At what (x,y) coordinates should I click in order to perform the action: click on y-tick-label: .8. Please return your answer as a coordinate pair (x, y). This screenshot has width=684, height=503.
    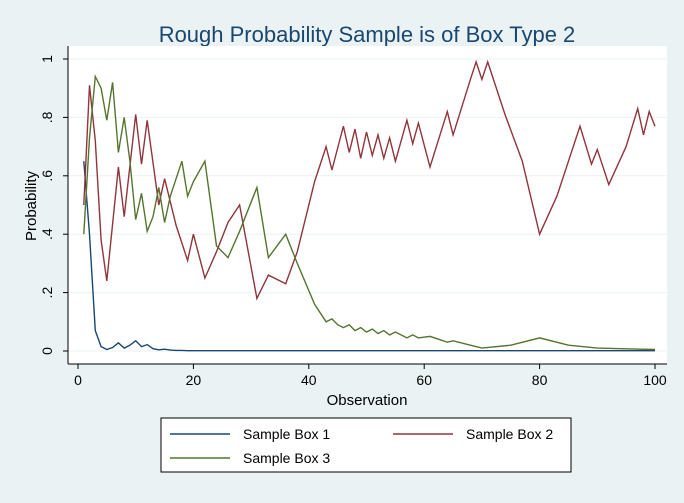
    Looking at the image, I should click on (47, 117).